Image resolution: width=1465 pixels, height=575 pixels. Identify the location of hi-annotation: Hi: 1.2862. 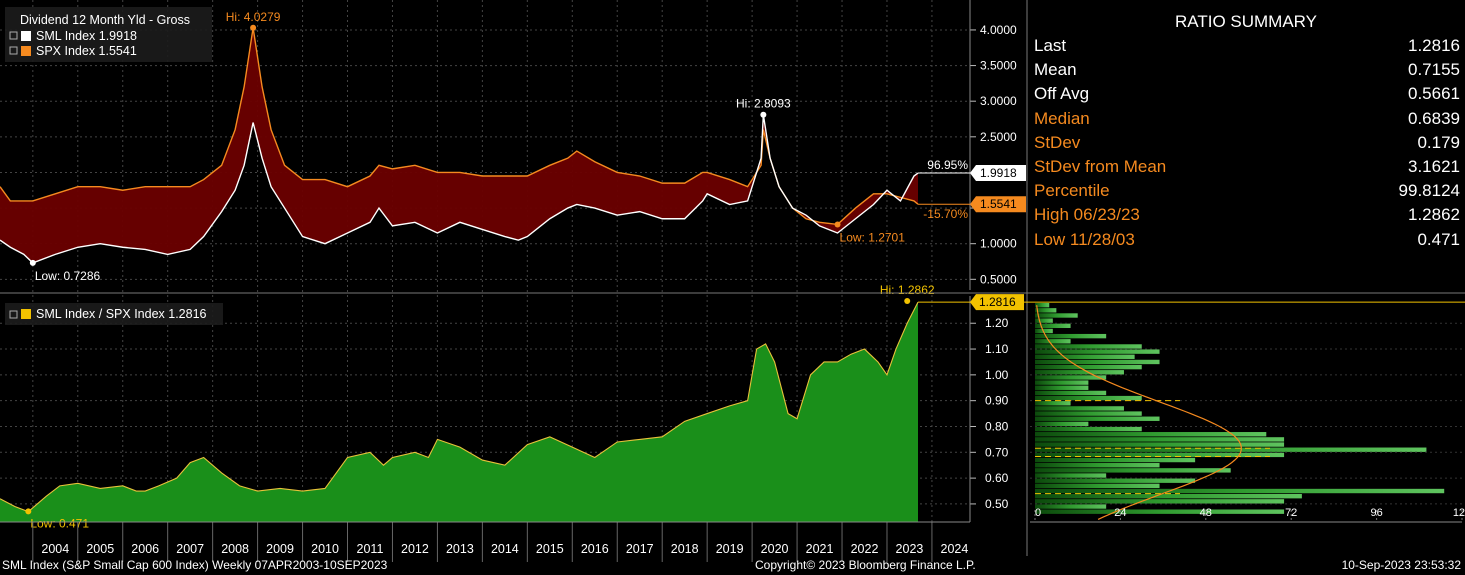
(907, 290).